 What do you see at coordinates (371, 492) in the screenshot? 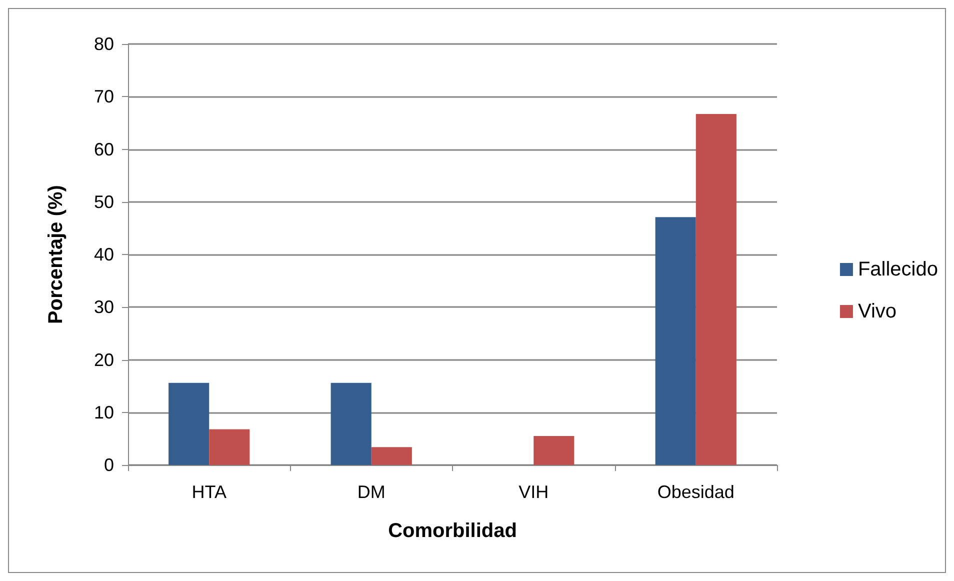
I see `x-tick-label: DM` at bounding box center [371, 492].